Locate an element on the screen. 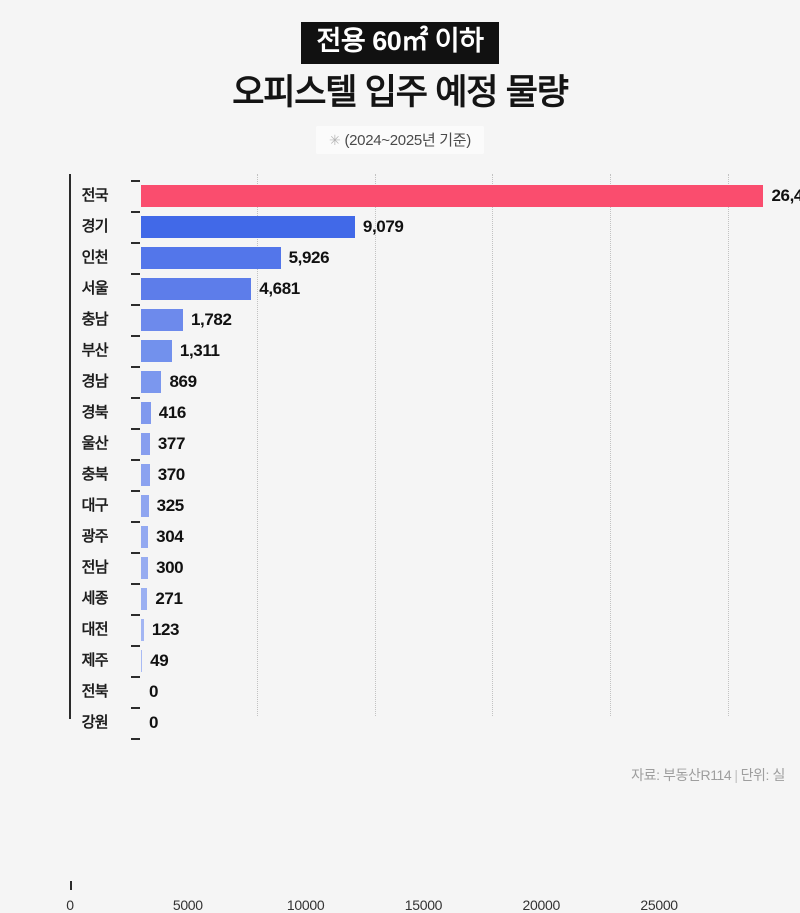  bar-row: 인천 5,926 is located at coordinates (435, 257).